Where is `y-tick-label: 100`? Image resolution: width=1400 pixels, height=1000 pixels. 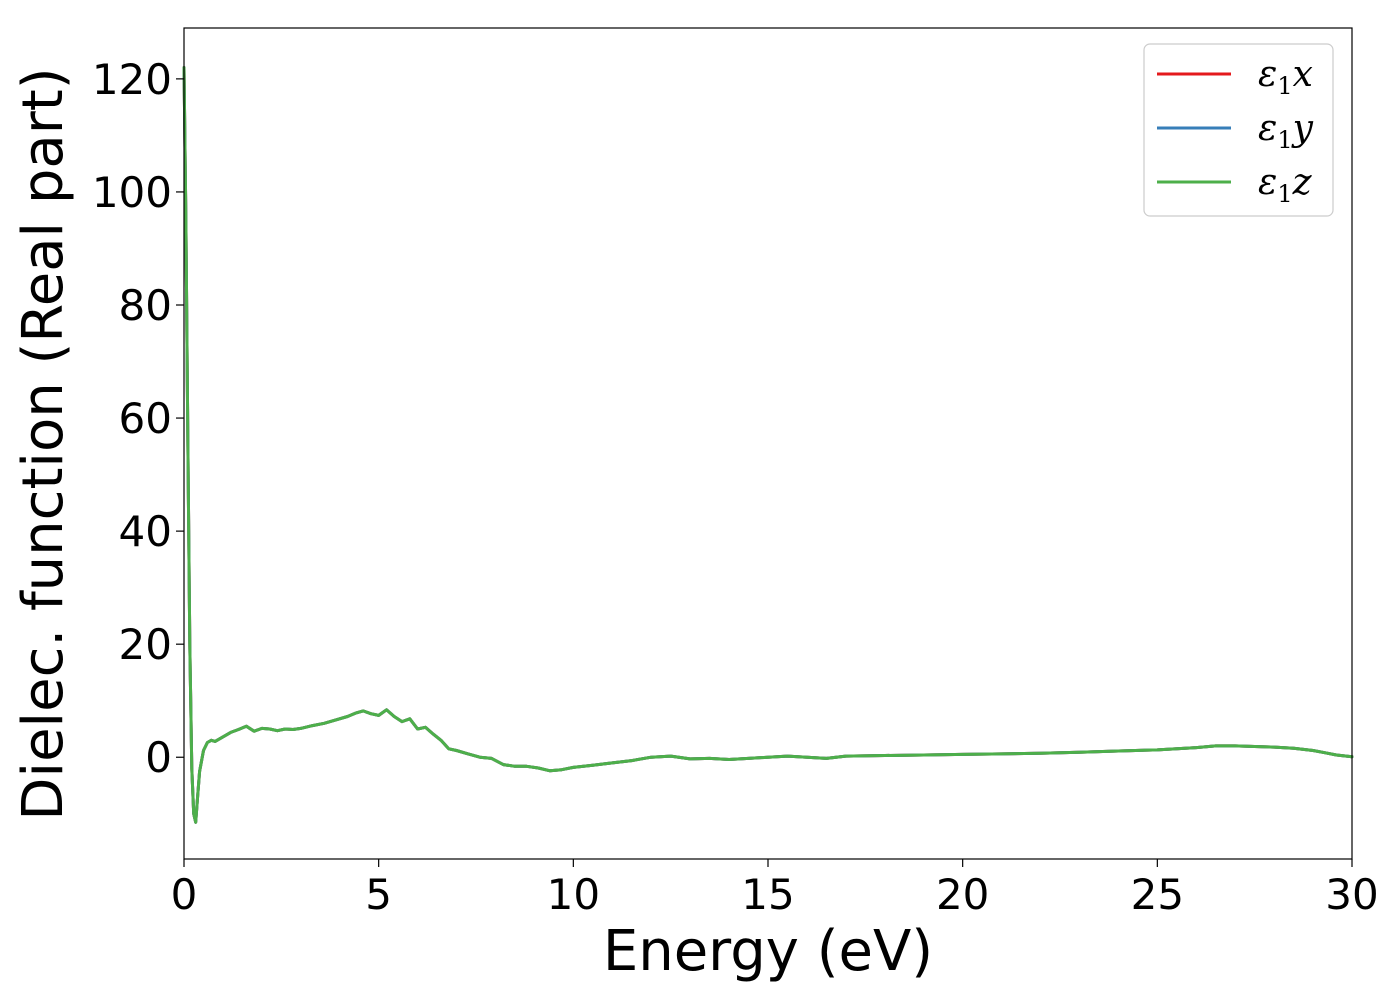 y-tick-label: 100 is located at coordinates (132, 192).